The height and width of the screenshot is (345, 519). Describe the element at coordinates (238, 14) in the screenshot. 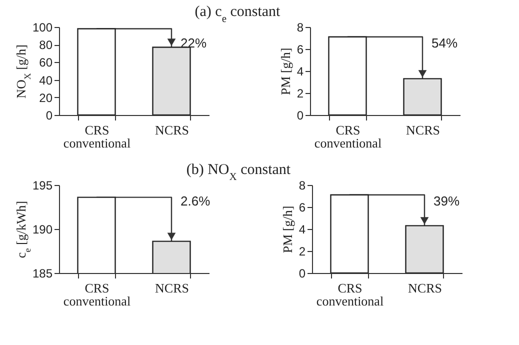

I see `chart-title: (a) c$_{e}$ constant` at that location.